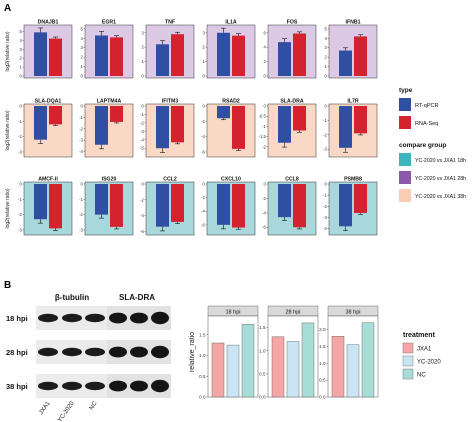 The width and height of the screenshot is (474, 422). I want to click on facet-dnajb1: DNAJB1 0 1 2 3 4 5, so click(46, 48).